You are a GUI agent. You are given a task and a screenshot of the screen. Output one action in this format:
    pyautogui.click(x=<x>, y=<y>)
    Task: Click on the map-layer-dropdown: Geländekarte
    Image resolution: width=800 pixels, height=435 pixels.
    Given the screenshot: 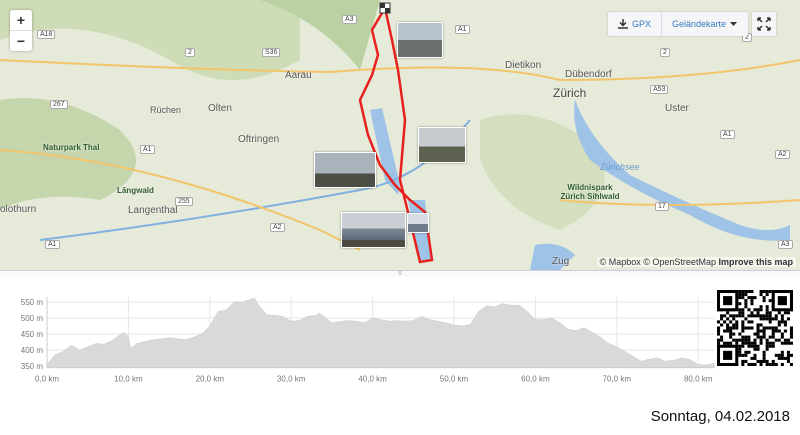 What is the action you would take?
    pyautogui.click(x=704, y=24)
    